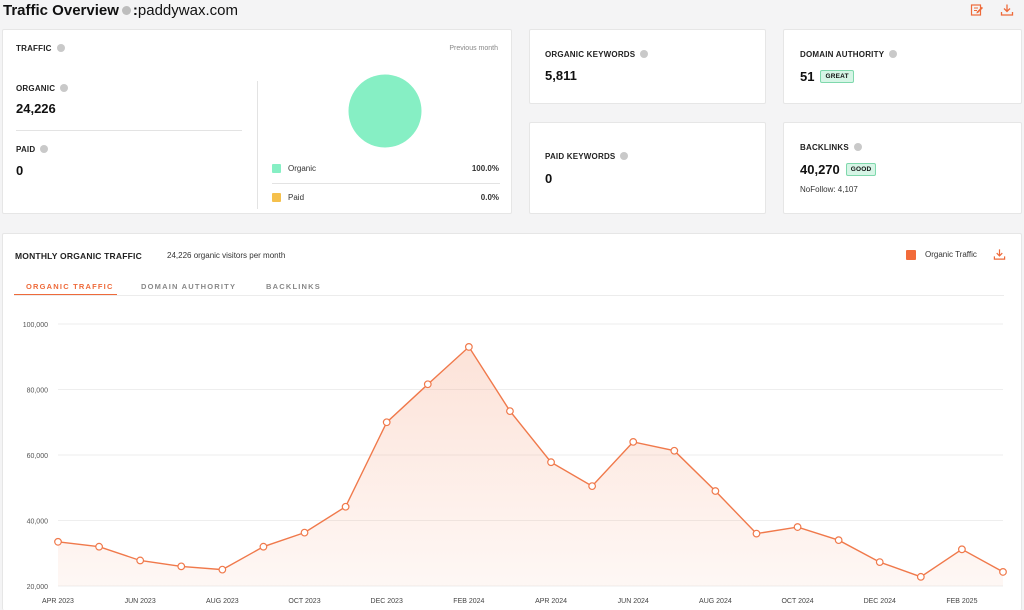  Describe the element at coordinates (222, 601) in the screenshot. I see `x-tick-label: AUG 2023` at that location.